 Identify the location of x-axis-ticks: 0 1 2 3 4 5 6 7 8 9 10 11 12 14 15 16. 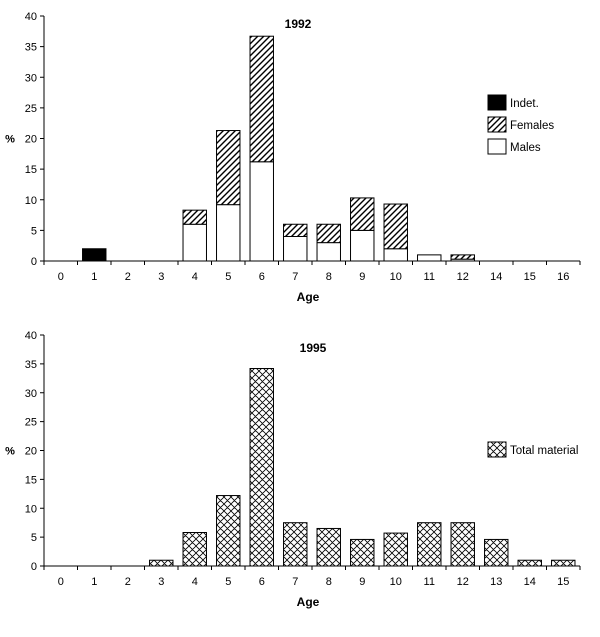
(312, 272).